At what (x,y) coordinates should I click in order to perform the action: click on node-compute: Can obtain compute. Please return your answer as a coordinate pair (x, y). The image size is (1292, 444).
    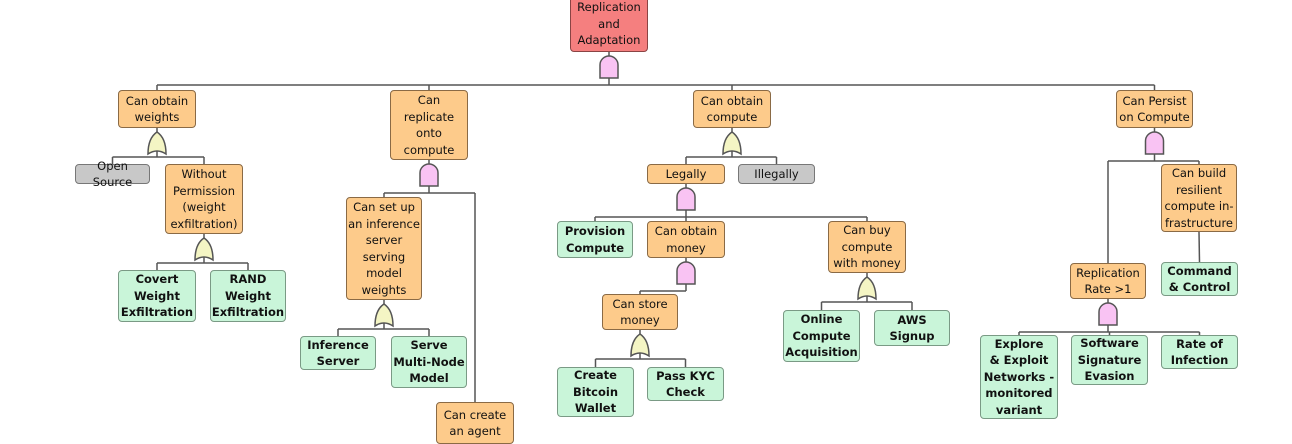
    Looking at the image, I should click on (732, 109).